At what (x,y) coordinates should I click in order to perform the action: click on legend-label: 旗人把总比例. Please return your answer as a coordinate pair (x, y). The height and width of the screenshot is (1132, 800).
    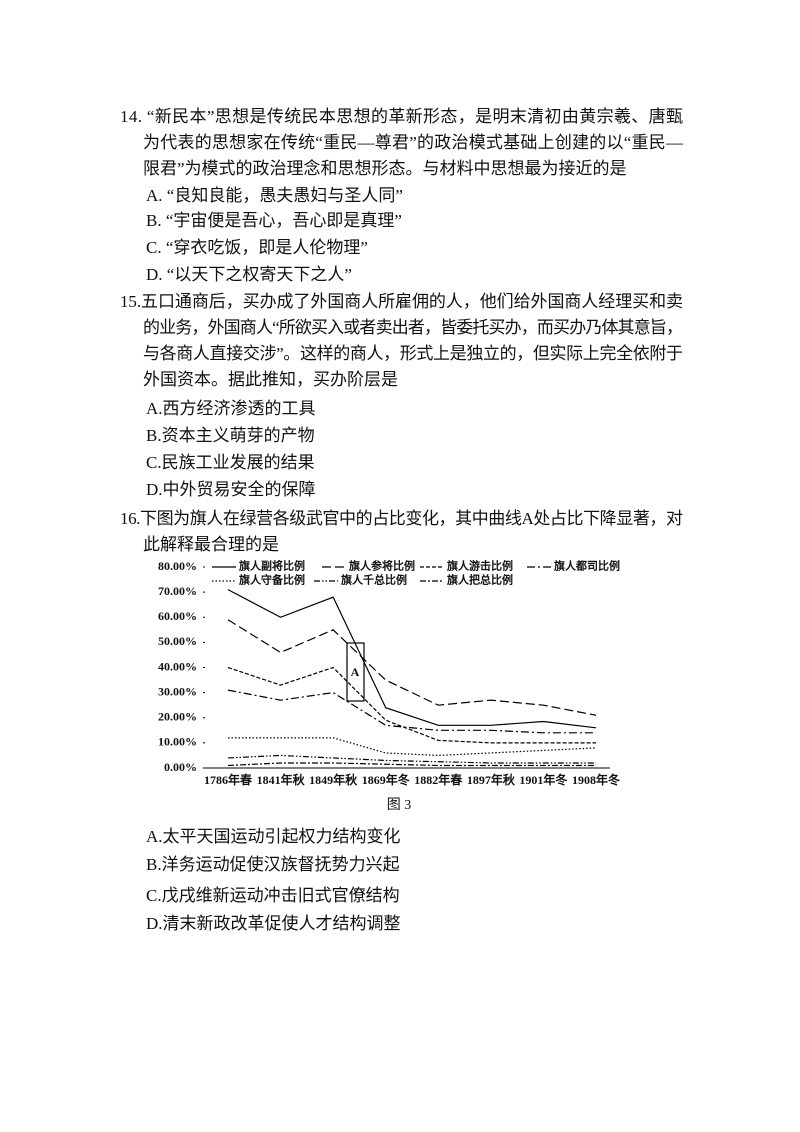
    Looking at the image, I should click on (480, 580).